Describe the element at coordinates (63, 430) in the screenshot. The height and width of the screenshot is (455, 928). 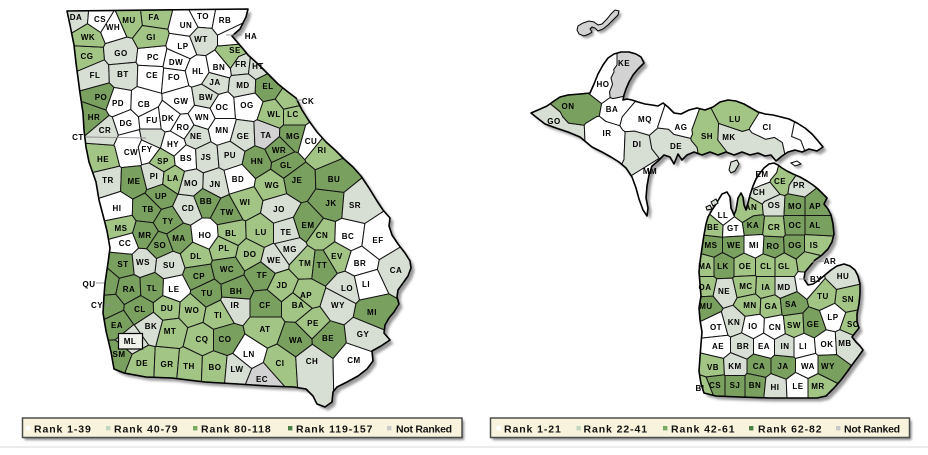
I see `svg-text: Rank 1-39` at that location.